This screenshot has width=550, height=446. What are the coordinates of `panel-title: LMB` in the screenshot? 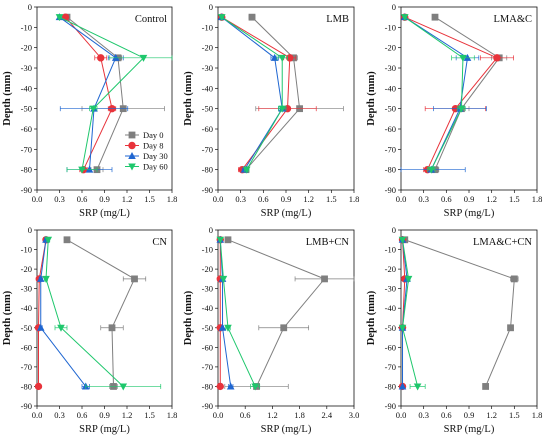 It's located at (337, 19).